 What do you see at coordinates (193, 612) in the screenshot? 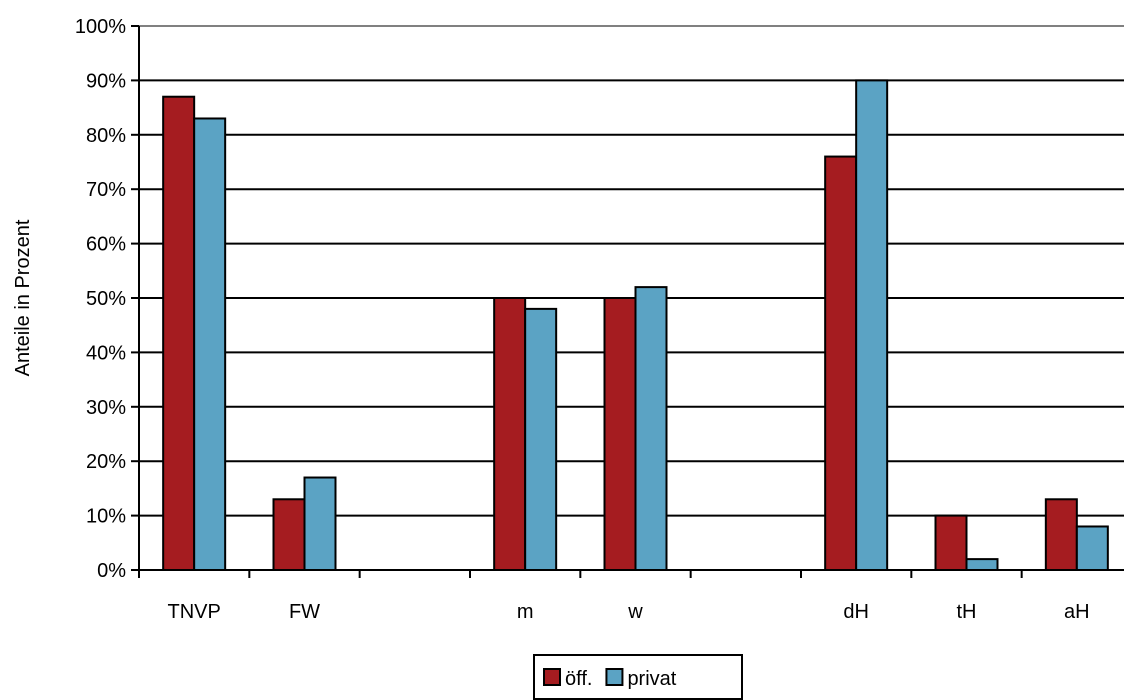
I see `x-tick-label: TNVP` at bounding box center [193, 612].